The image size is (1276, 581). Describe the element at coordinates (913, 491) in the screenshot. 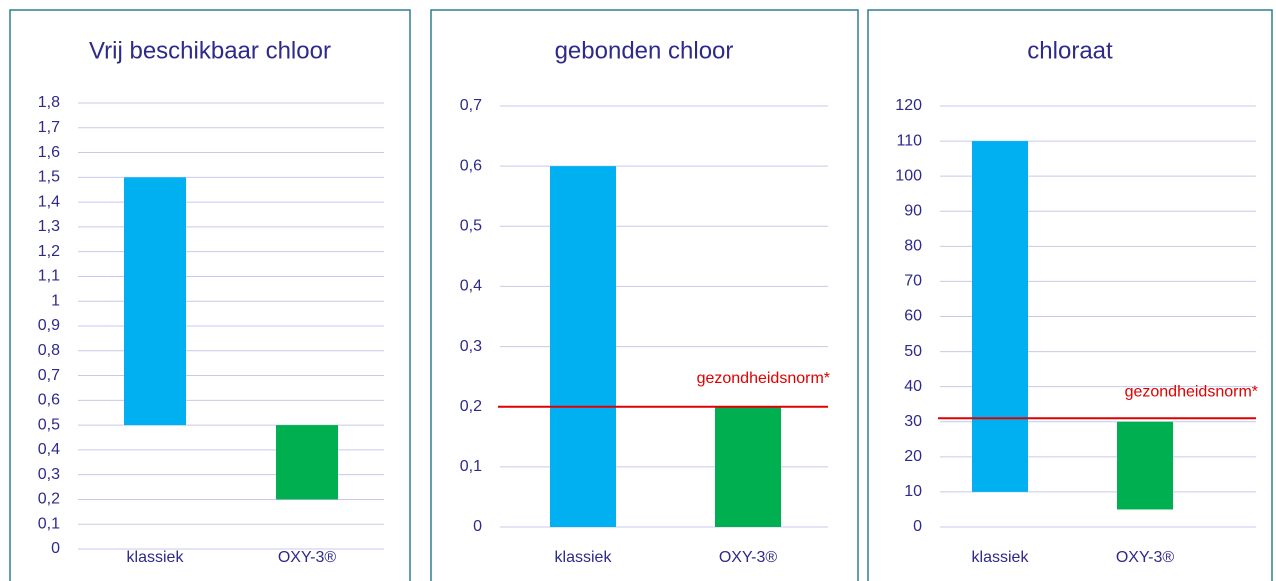

I see `y-tick-label: 10` at that location.